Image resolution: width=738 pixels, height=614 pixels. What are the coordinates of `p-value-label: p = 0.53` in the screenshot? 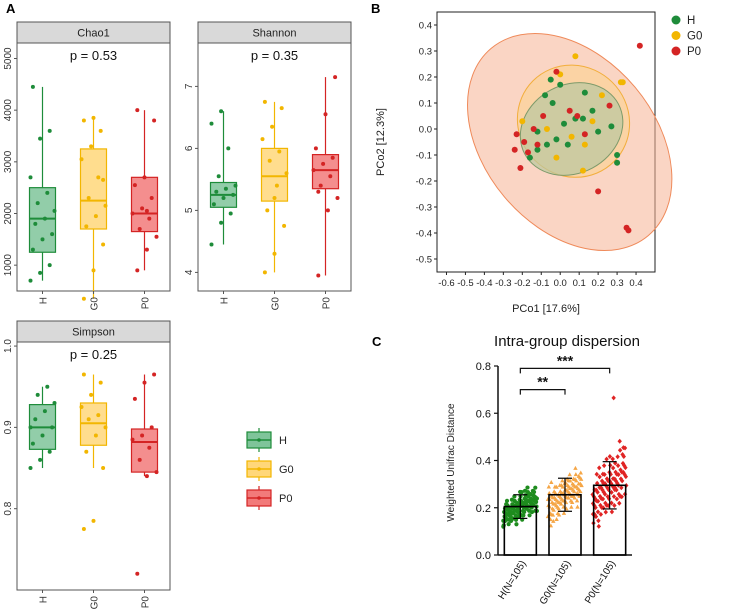 It's located at (93, 55).